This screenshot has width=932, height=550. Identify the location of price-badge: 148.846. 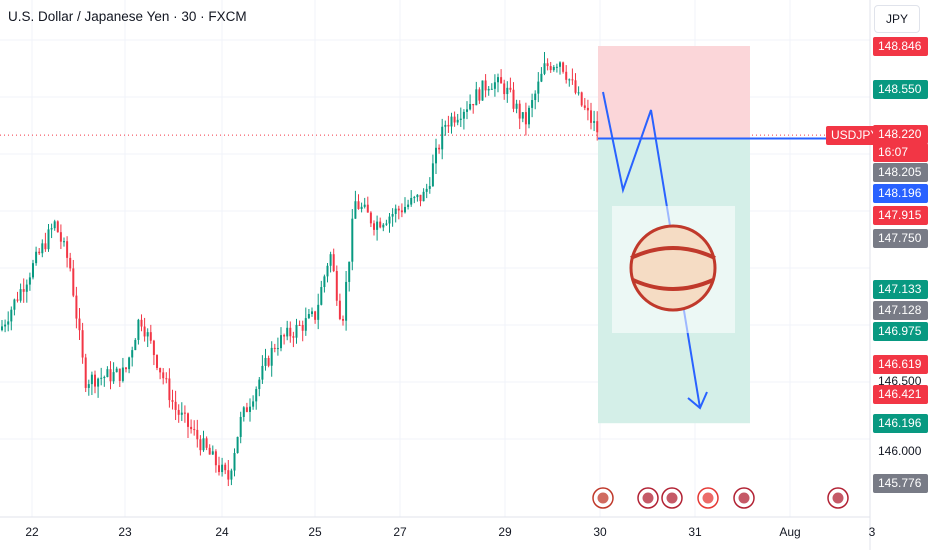
(900, 46).